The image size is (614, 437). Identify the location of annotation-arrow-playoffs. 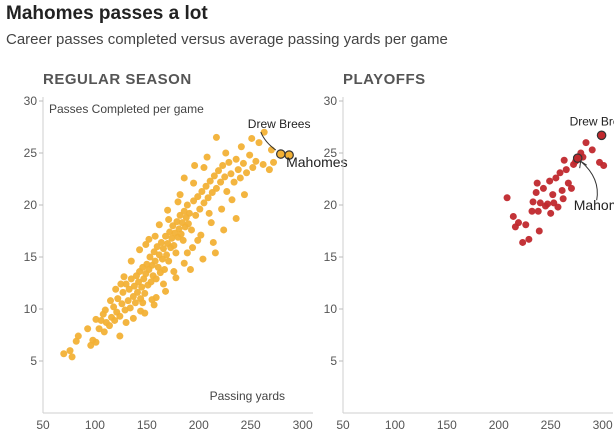
(589, 180).